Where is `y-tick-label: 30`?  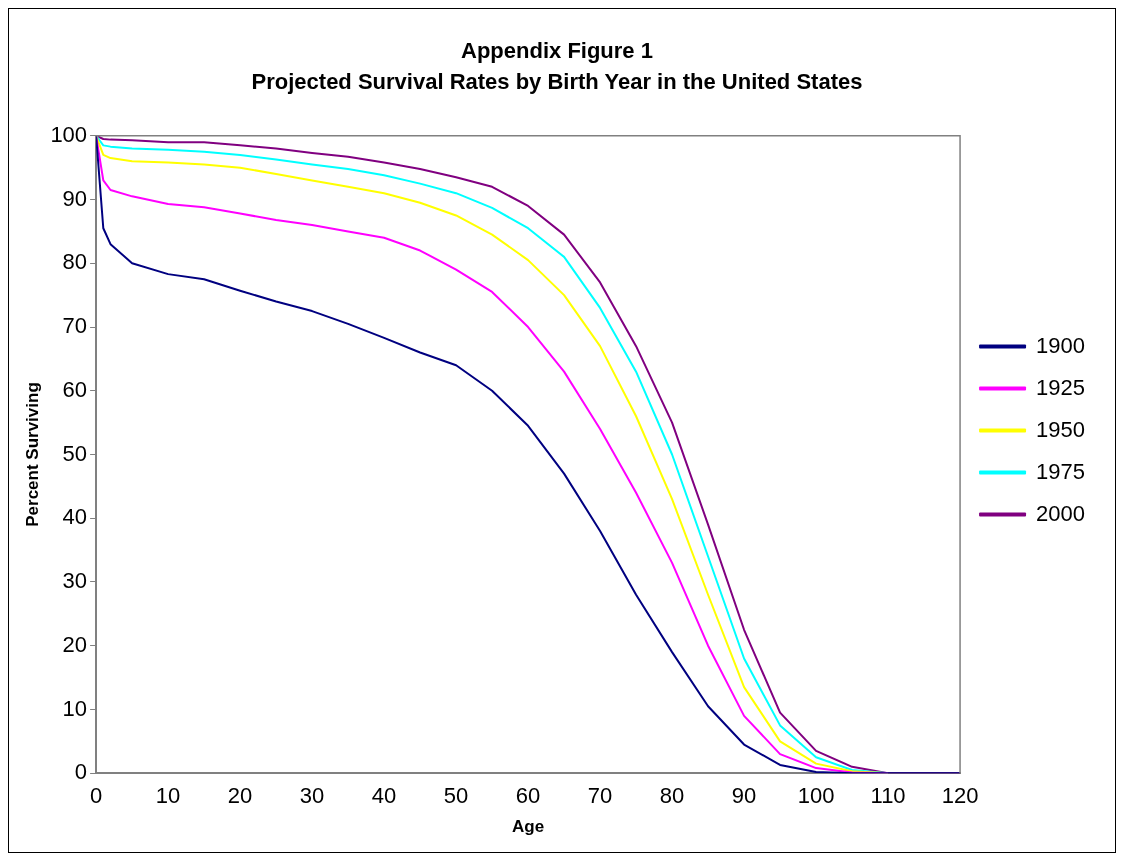 y-tick-label: 30 is located at coordinates (75, 581).